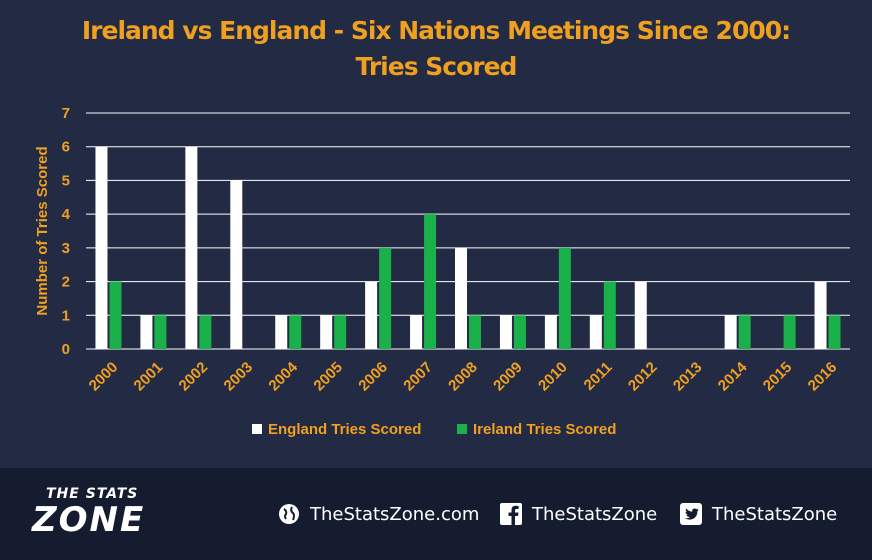 Image resolution: width=872 pixels, height=560 pixels. Describe the element at coordinates (691, 514) in the screenshot. I see `twitter-icon` at that location.